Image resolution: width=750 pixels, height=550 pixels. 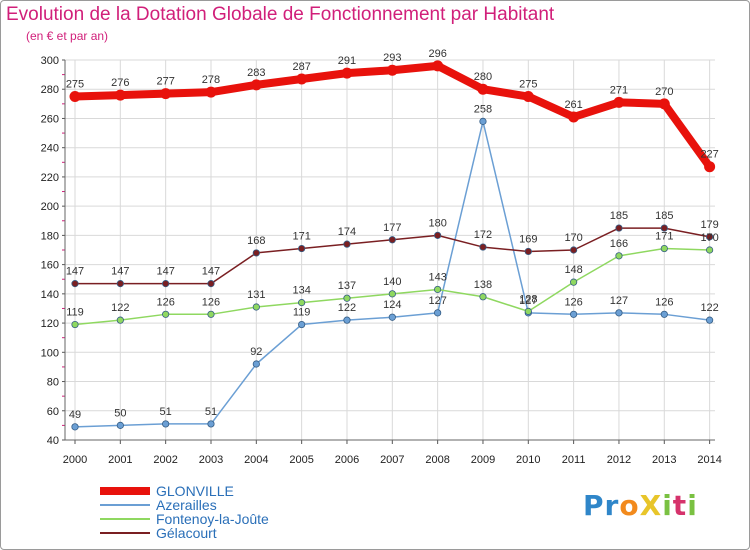 I want to click on x-tick-label: 2007, so click(x=392, y=460).